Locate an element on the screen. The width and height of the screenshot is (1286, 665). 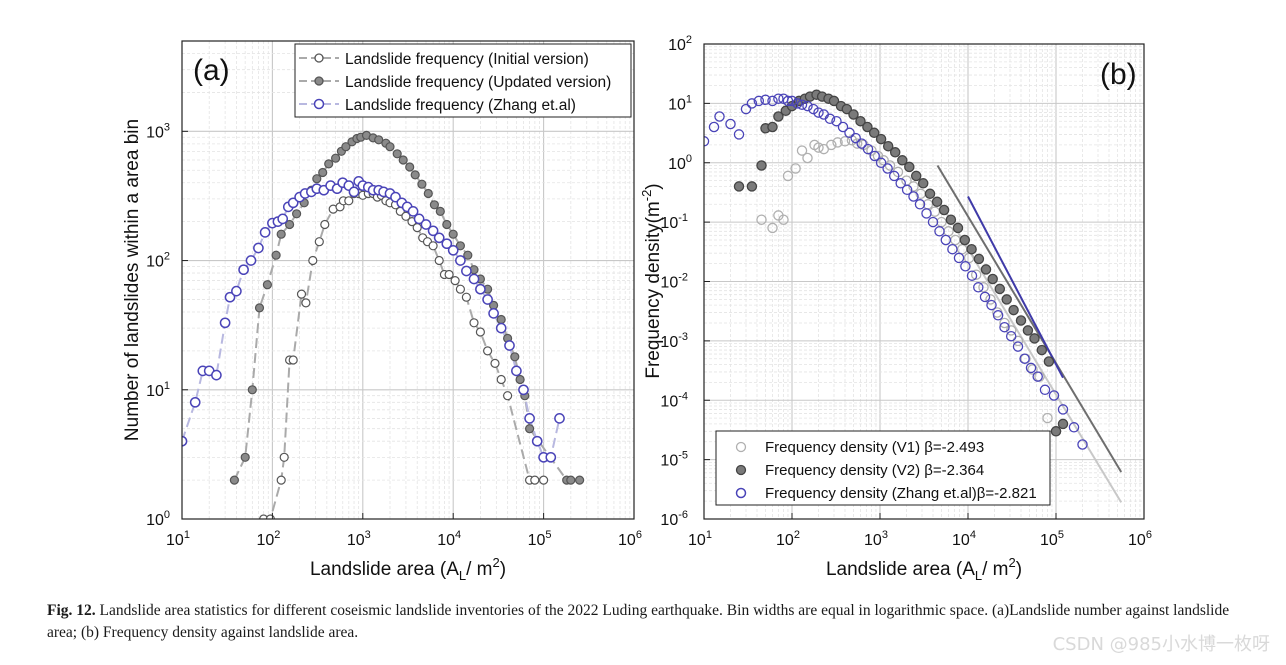
y-tick-label: 10² is located at coordinates (680, 44).